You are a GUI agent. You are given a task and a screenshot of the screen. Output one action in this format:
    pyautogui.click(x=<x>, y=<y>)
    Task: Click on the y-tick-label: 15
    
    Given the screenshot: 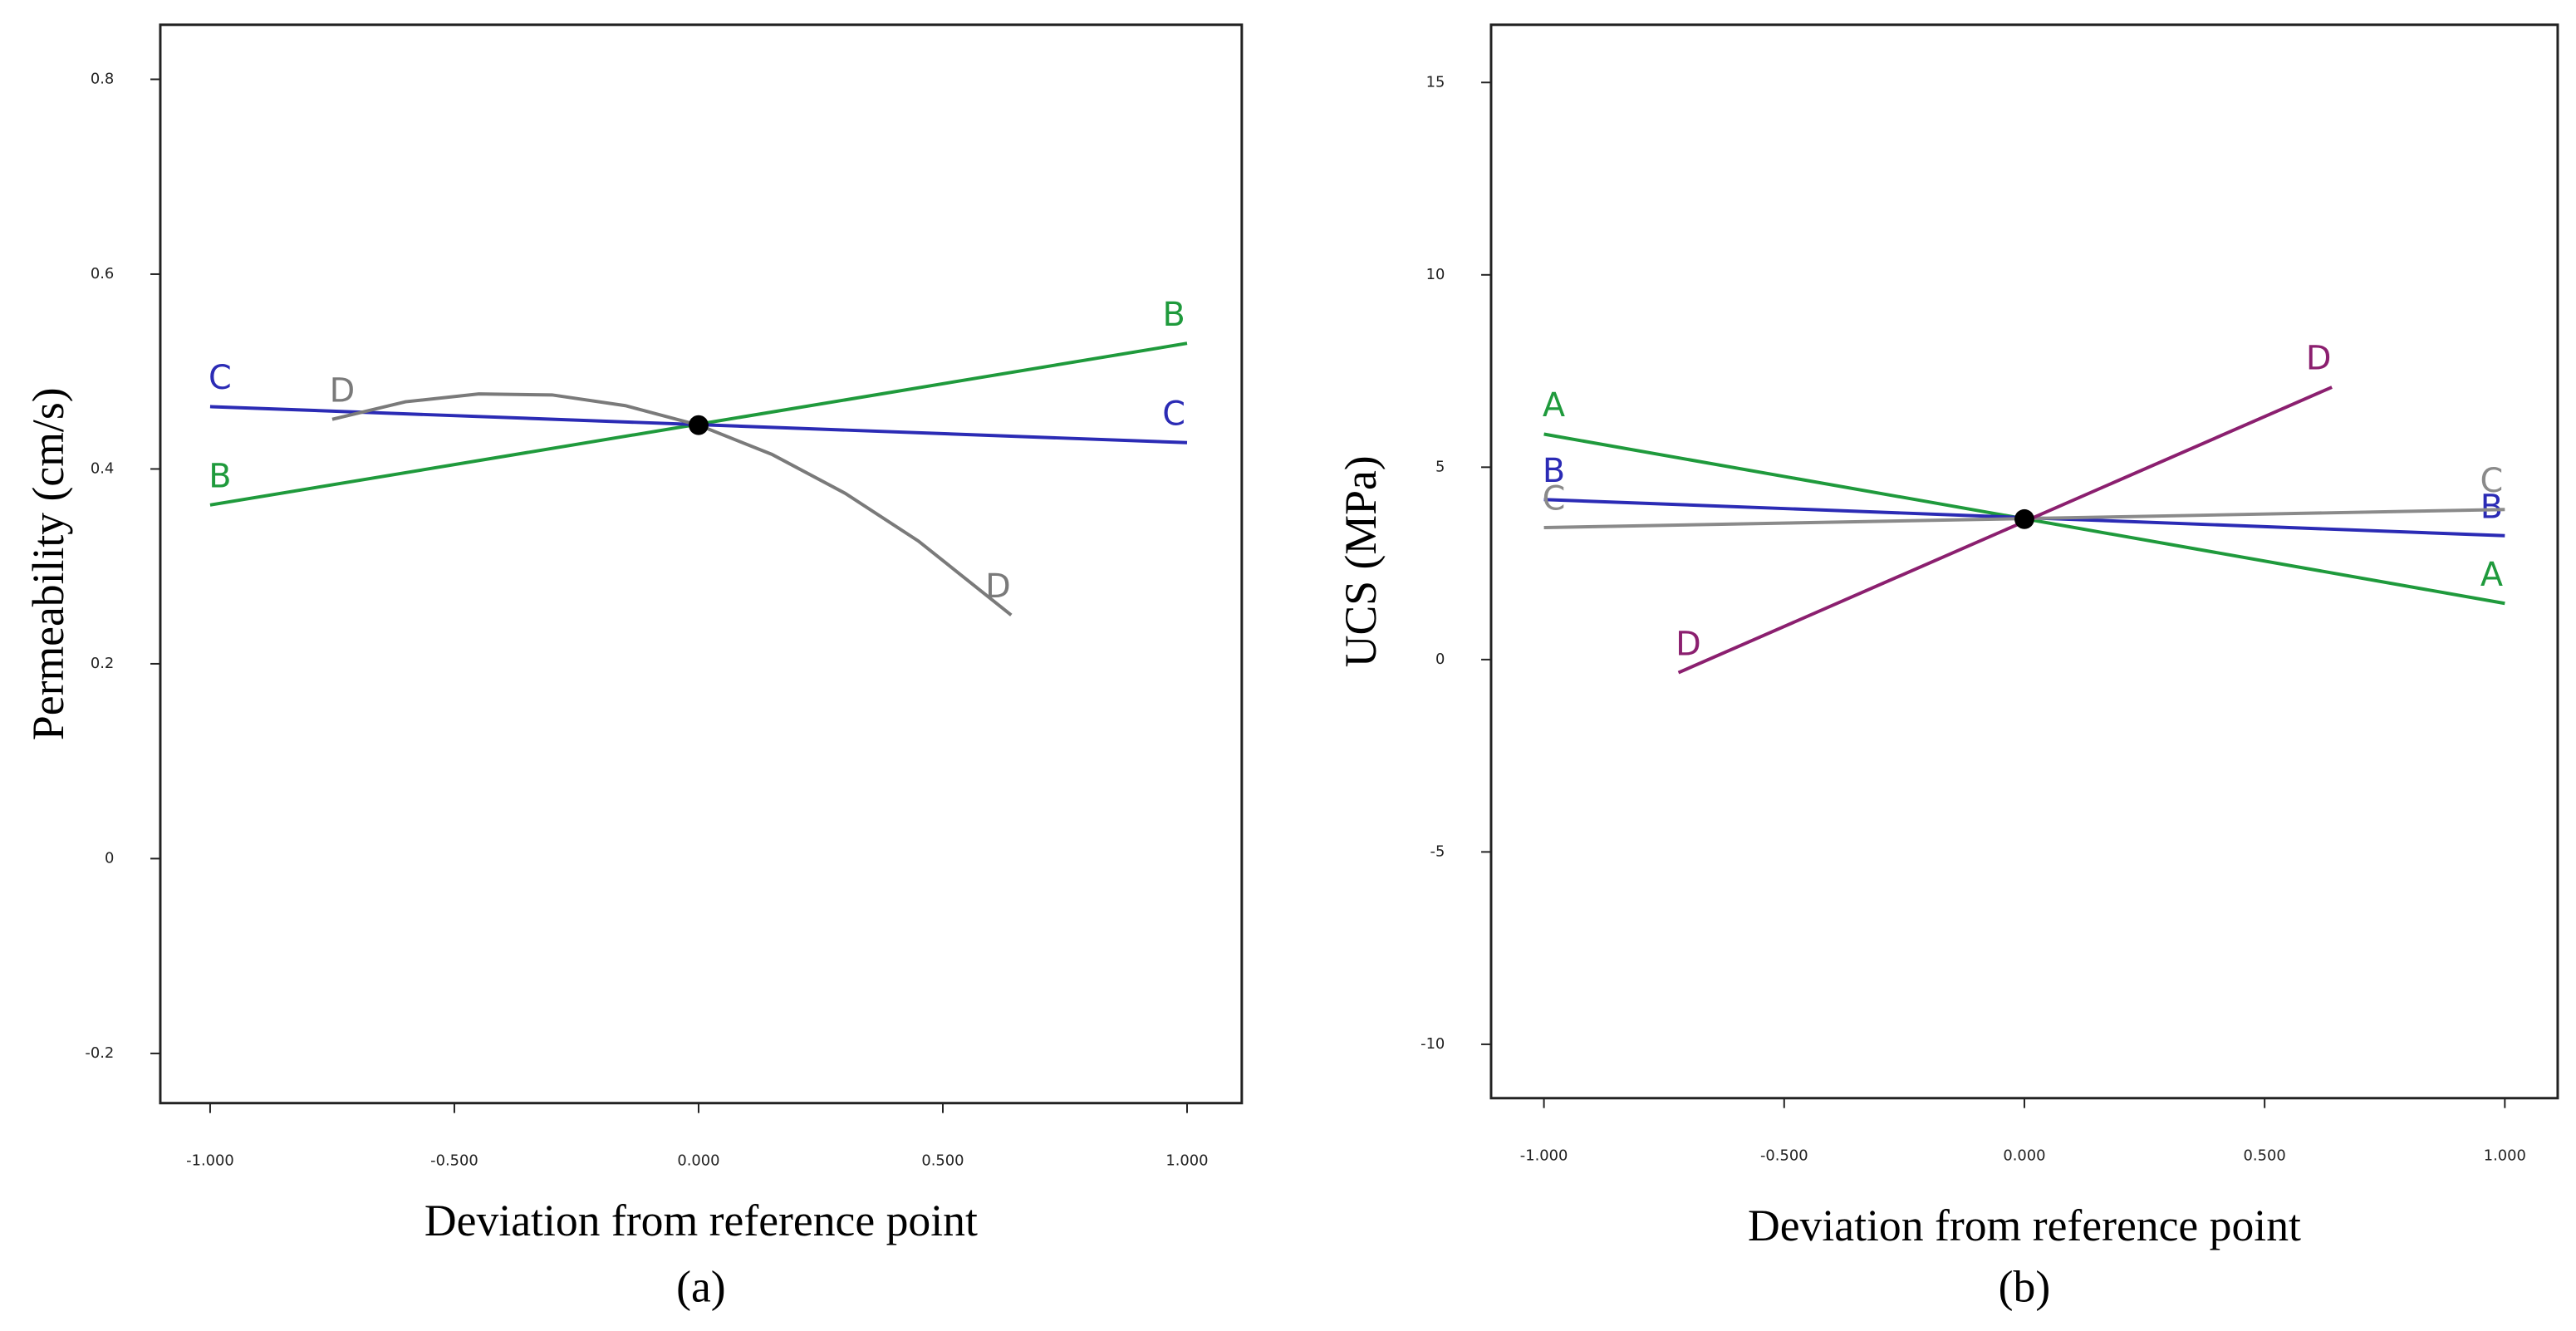 What is the action you would take?
    pyautogui.click(x=1435, y=82)
    